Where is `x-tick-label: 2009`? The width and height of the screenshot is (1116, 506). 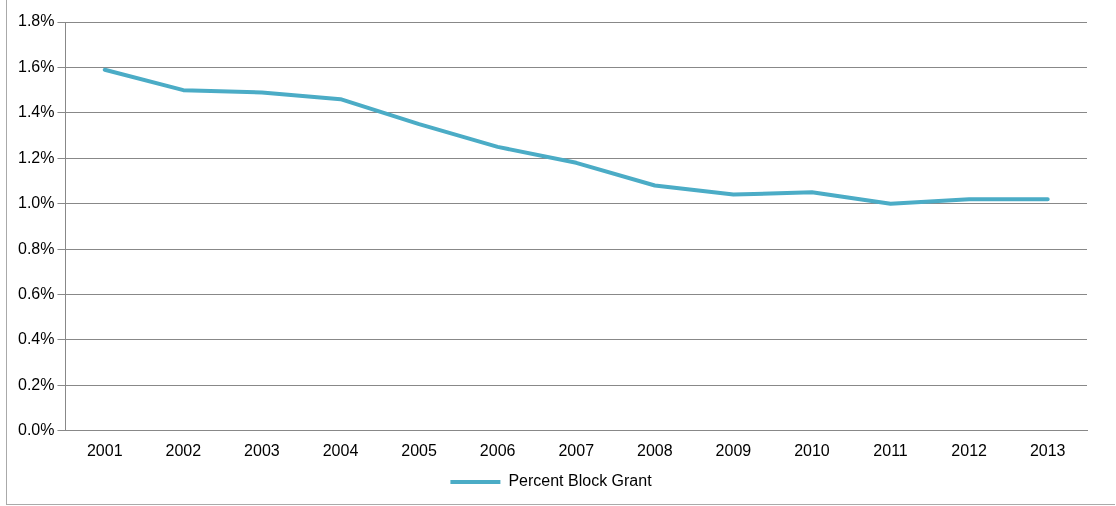 x-tick-label: 2009 is located at coordinates (733, 450).